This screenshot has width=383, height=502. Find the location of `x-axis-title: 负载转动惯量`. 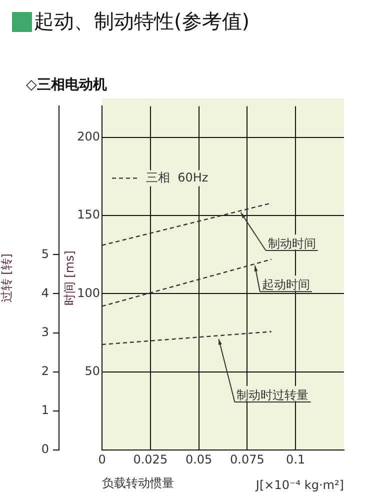

x-axis-title: 负载转动惯量 is located at coordinates (138, 483).